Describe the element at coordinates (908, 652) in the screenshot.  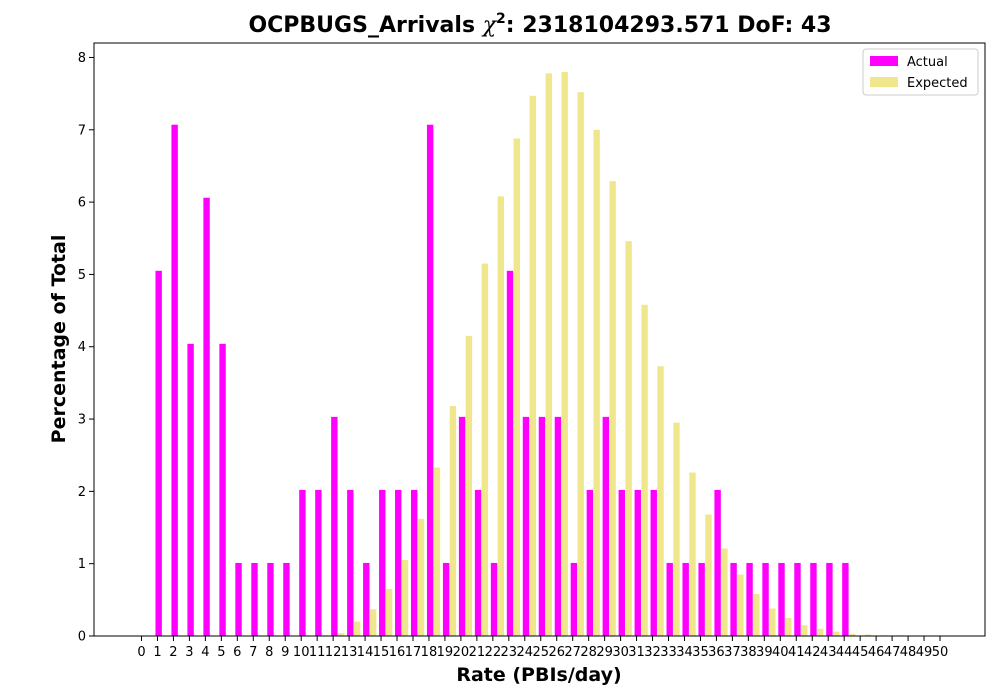
I see `x-tick-label: 48` at that location.